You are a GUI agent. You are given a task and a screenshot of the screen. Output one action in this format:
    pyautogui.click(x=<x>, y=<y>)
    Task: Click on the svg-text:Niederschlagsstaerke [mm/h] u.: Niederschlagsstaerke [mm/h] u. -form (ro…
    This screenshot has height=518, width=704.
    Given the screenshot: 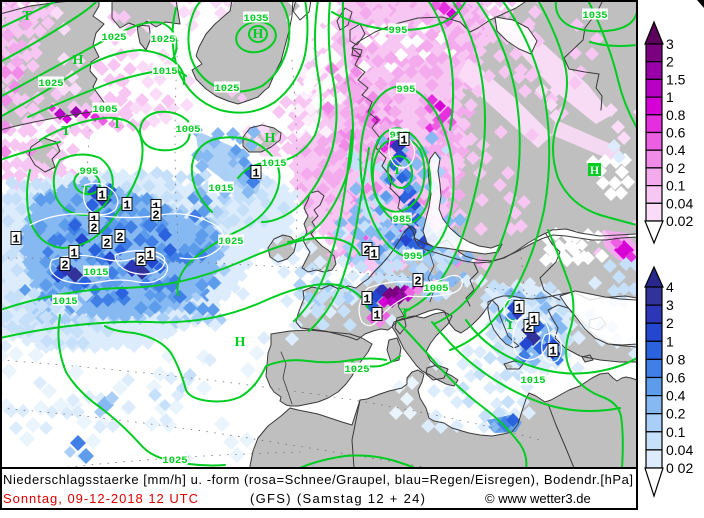 What is the action you would take?
    pyautogui.click(x=318, y=479)
    